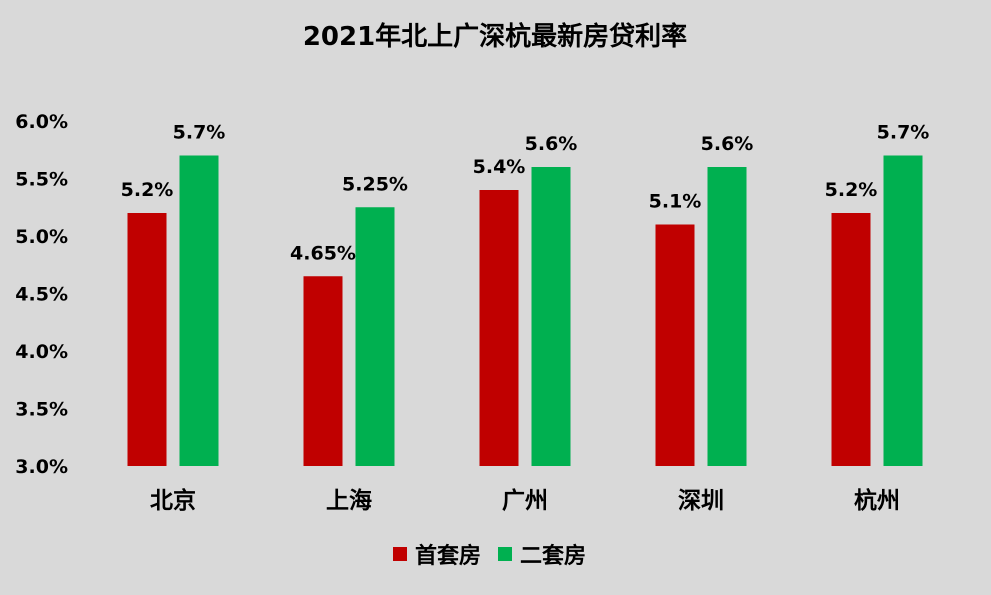 The width and height of the screenshot is (991, 595). Describe the element at coordinates (877, 500) in the screenshot. I see `x-tick-label: 杭州` at that location.